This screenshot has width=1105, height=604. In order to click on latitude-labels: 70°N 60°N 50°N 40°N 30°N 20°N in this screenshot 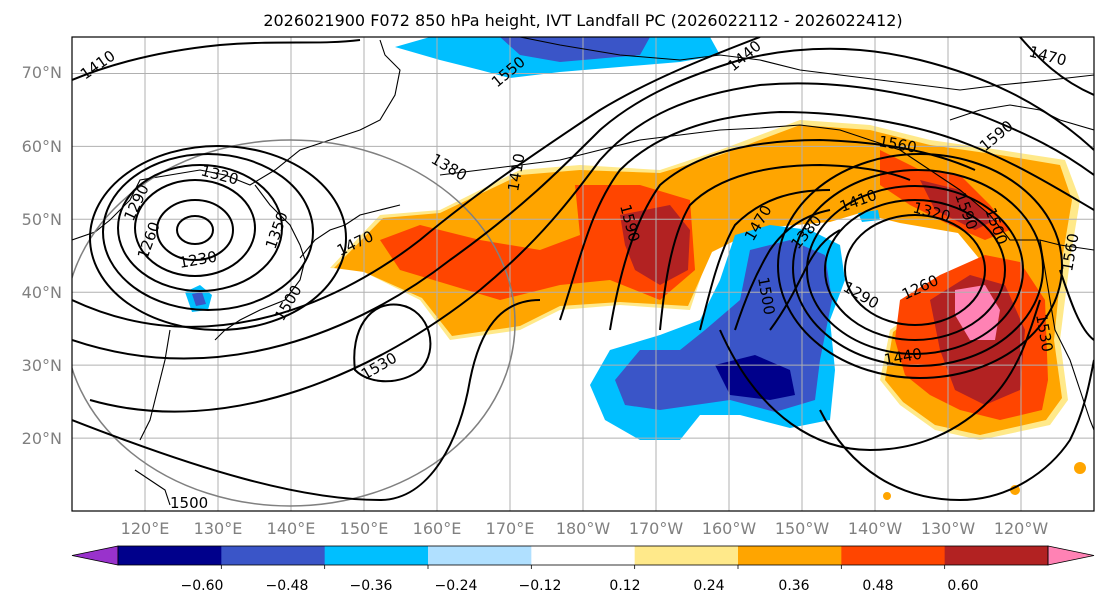, I will do `click(42, 255)`.